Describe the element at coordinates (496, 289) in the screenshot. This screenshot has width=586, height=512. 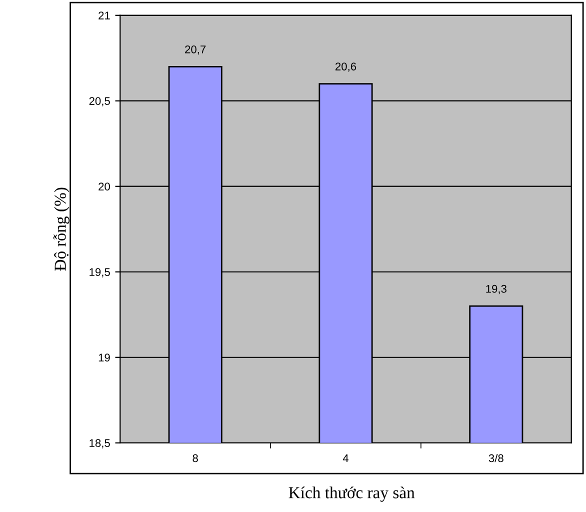
I see `data-label: 19,3` at that location.